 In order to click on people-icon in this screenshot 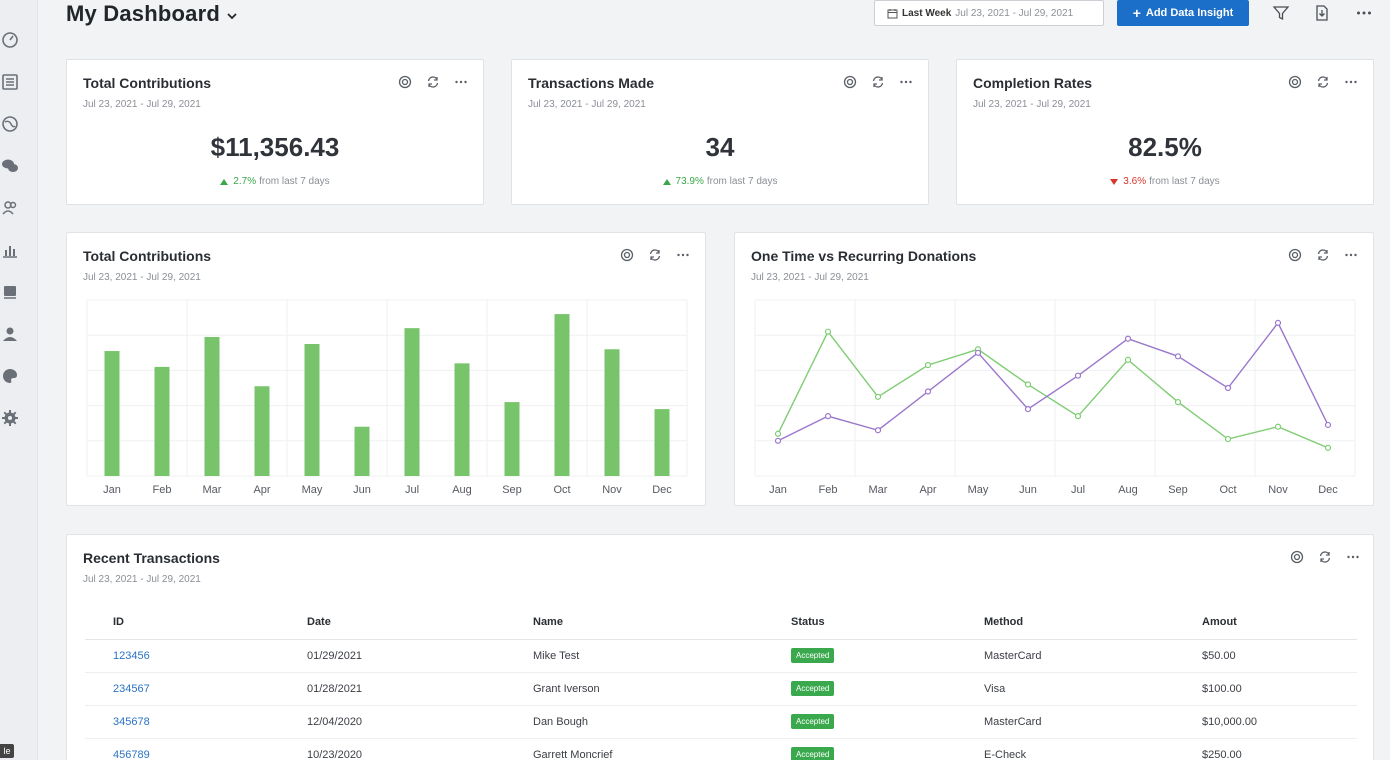, I will do `click(10, 208)`.